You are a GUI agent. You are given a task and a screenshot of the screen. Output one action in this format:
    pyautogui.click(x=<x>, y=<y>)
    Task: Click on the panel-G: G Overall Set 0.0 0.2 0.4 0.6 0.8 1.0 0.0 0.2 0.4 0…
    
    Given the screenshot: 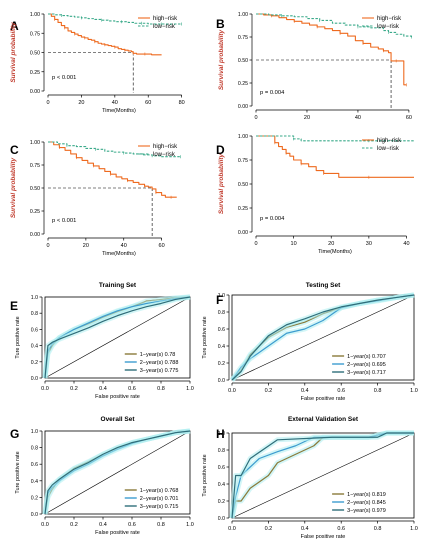 What is the action you would take?
    pyautogui.click(x=102, y=476)
    